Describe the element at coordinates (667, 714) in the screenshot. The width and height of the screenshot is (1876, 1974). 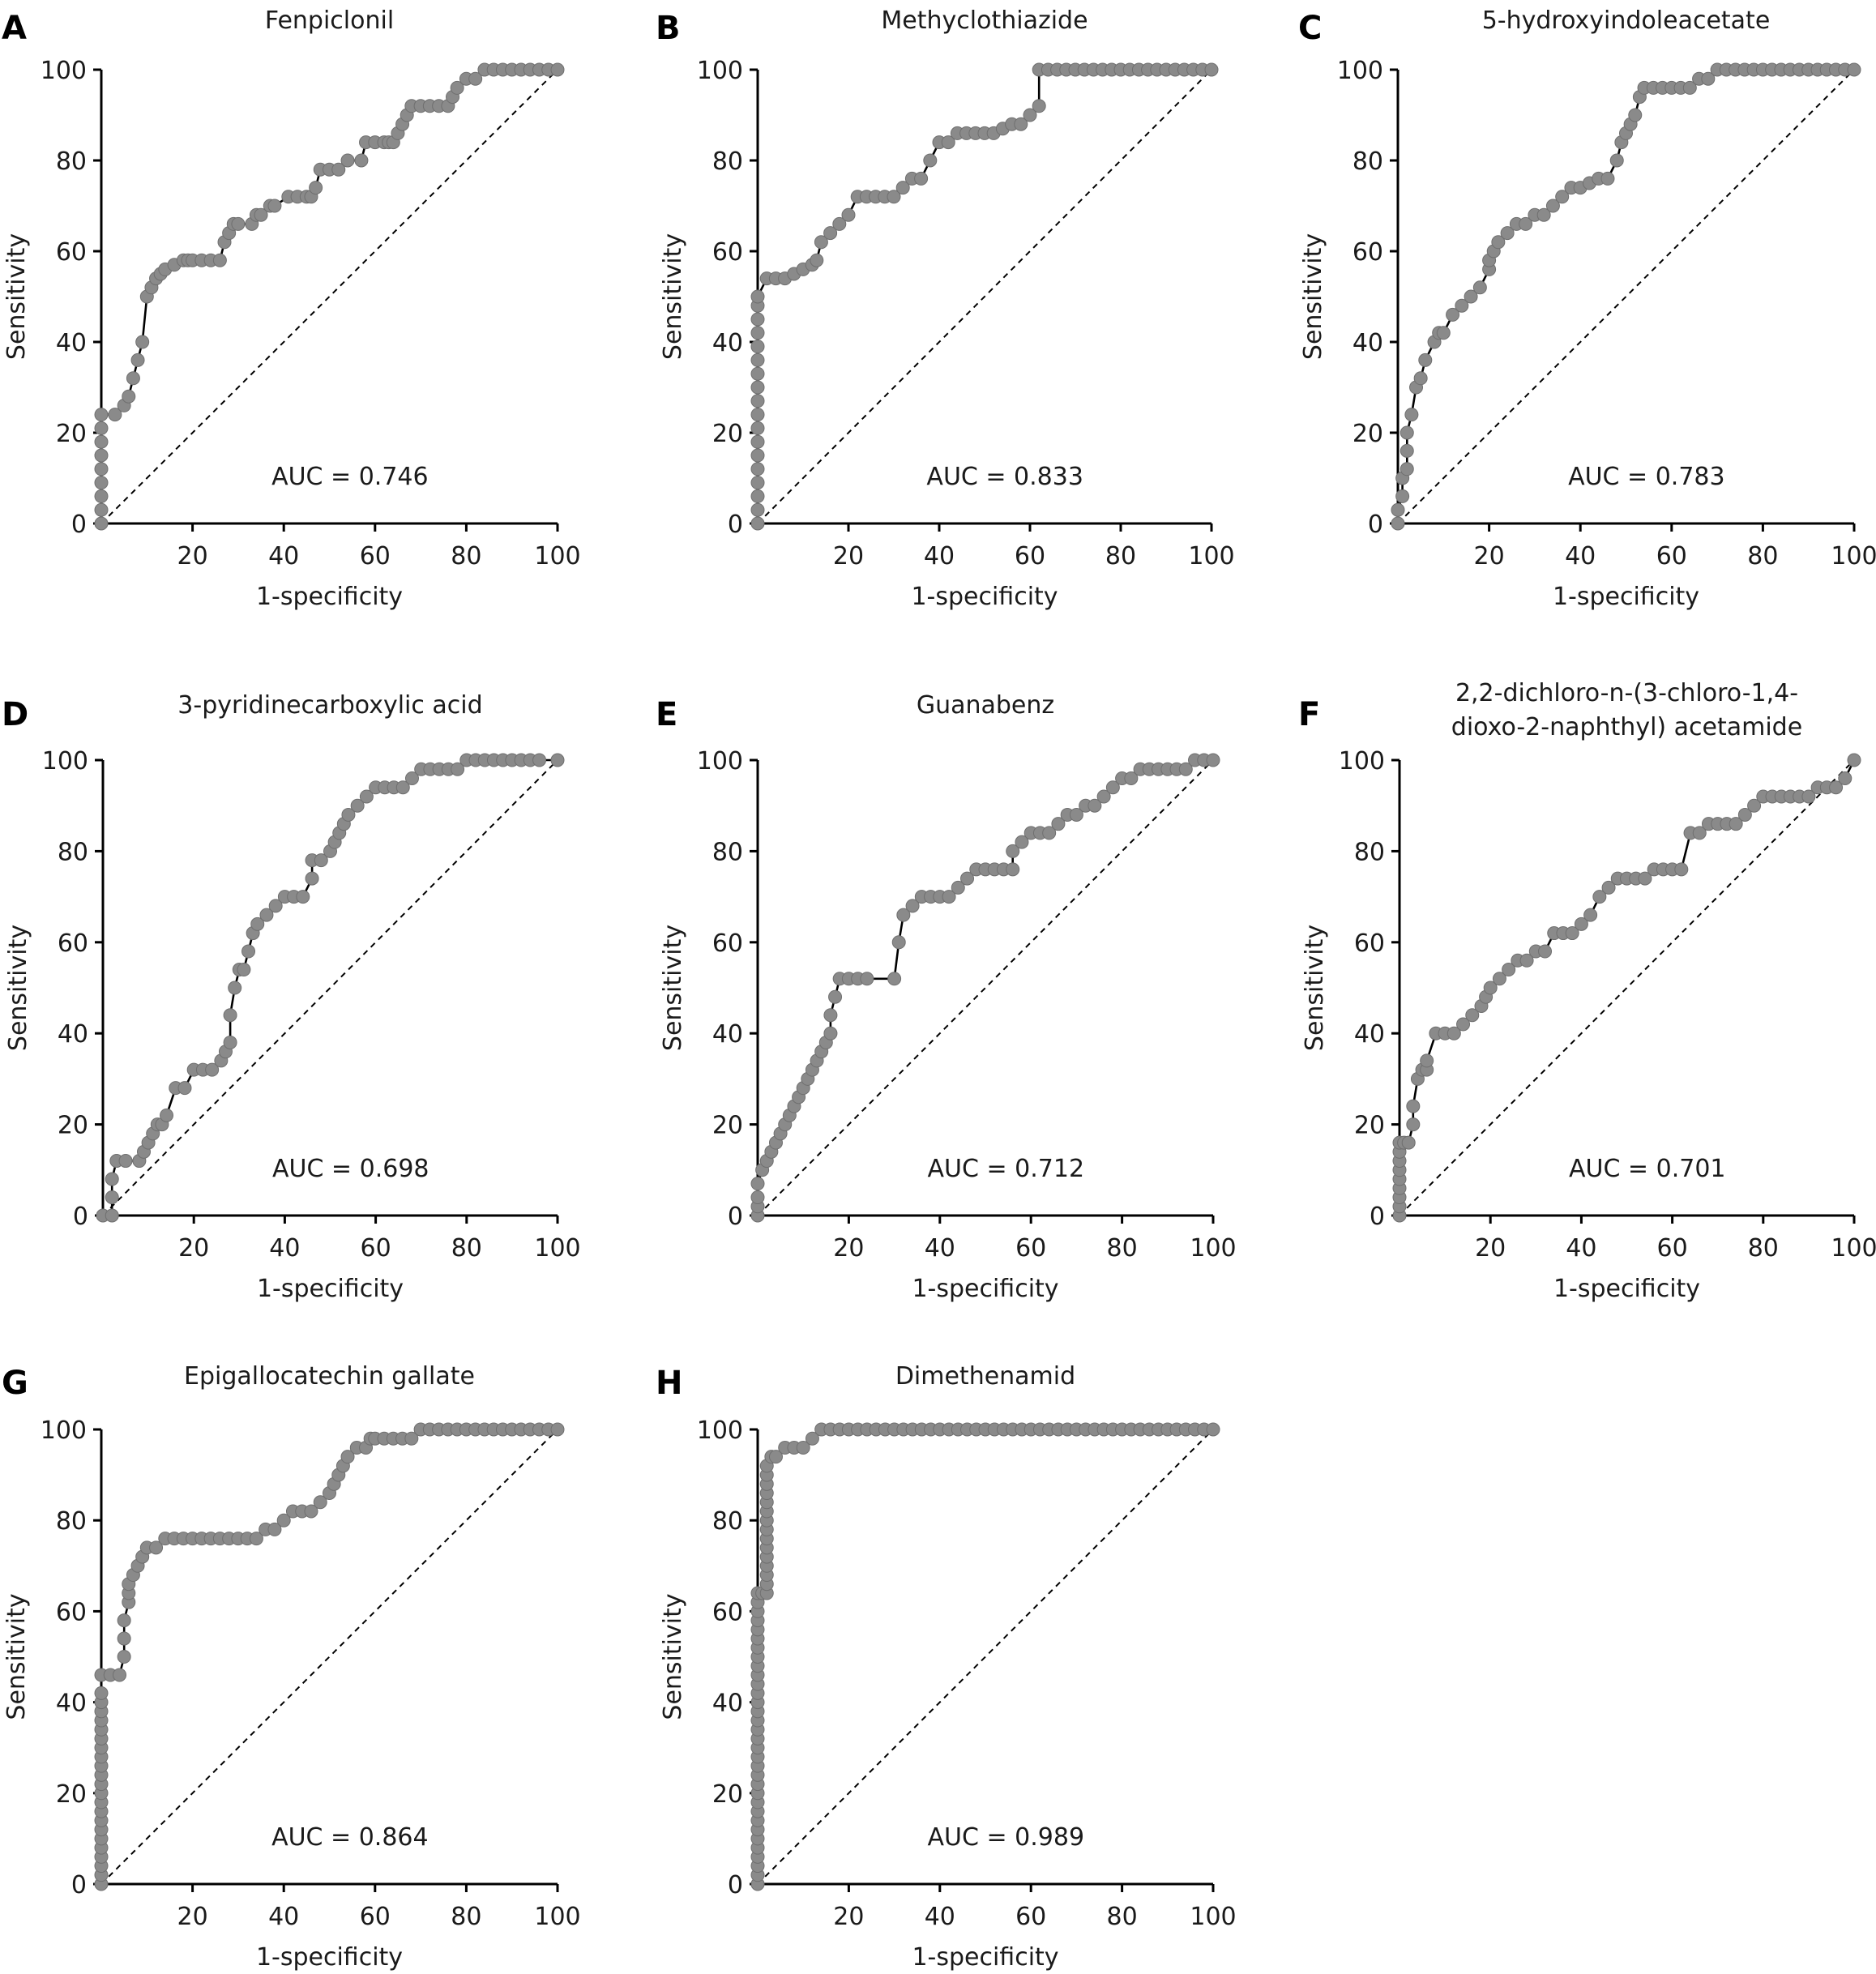
I see `panel-letter: E` at that location.